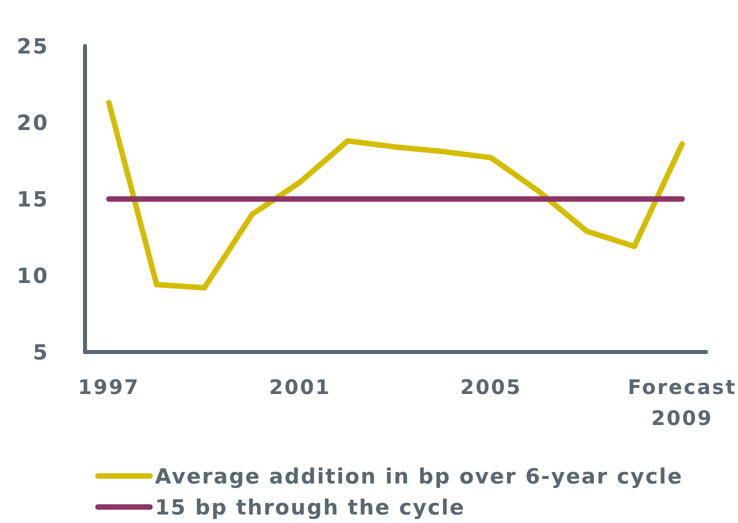 The image size is (738, 523). I want to click on y-tick-label: 25, so click(32, 46).